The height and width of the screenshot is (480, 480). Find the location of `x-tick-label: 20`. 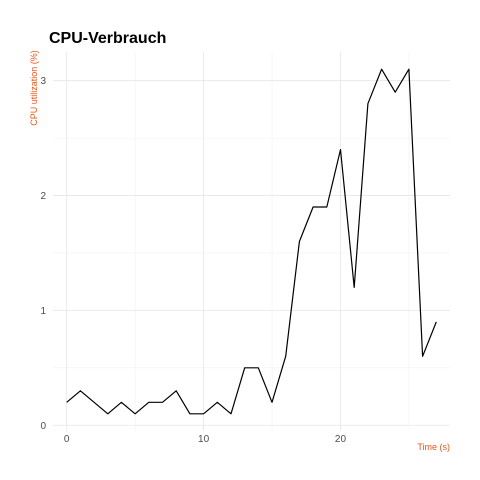

x-tick-label: 20 is located at coordinates (341, 439).